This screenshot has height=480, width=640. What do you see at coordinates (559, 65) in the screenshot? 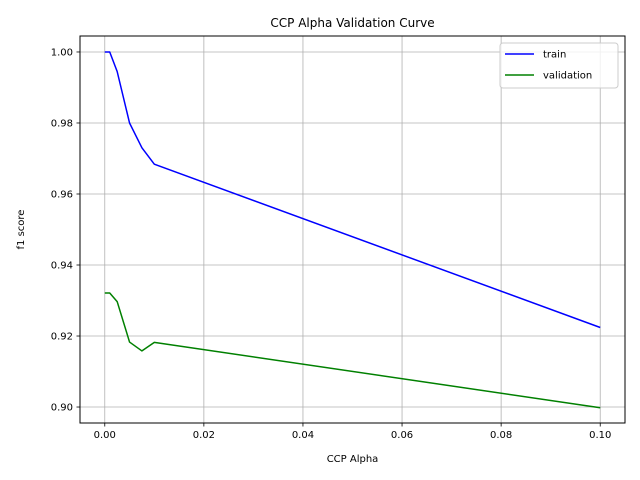
I see `legend: train validation` at bounding box center [559, 65].